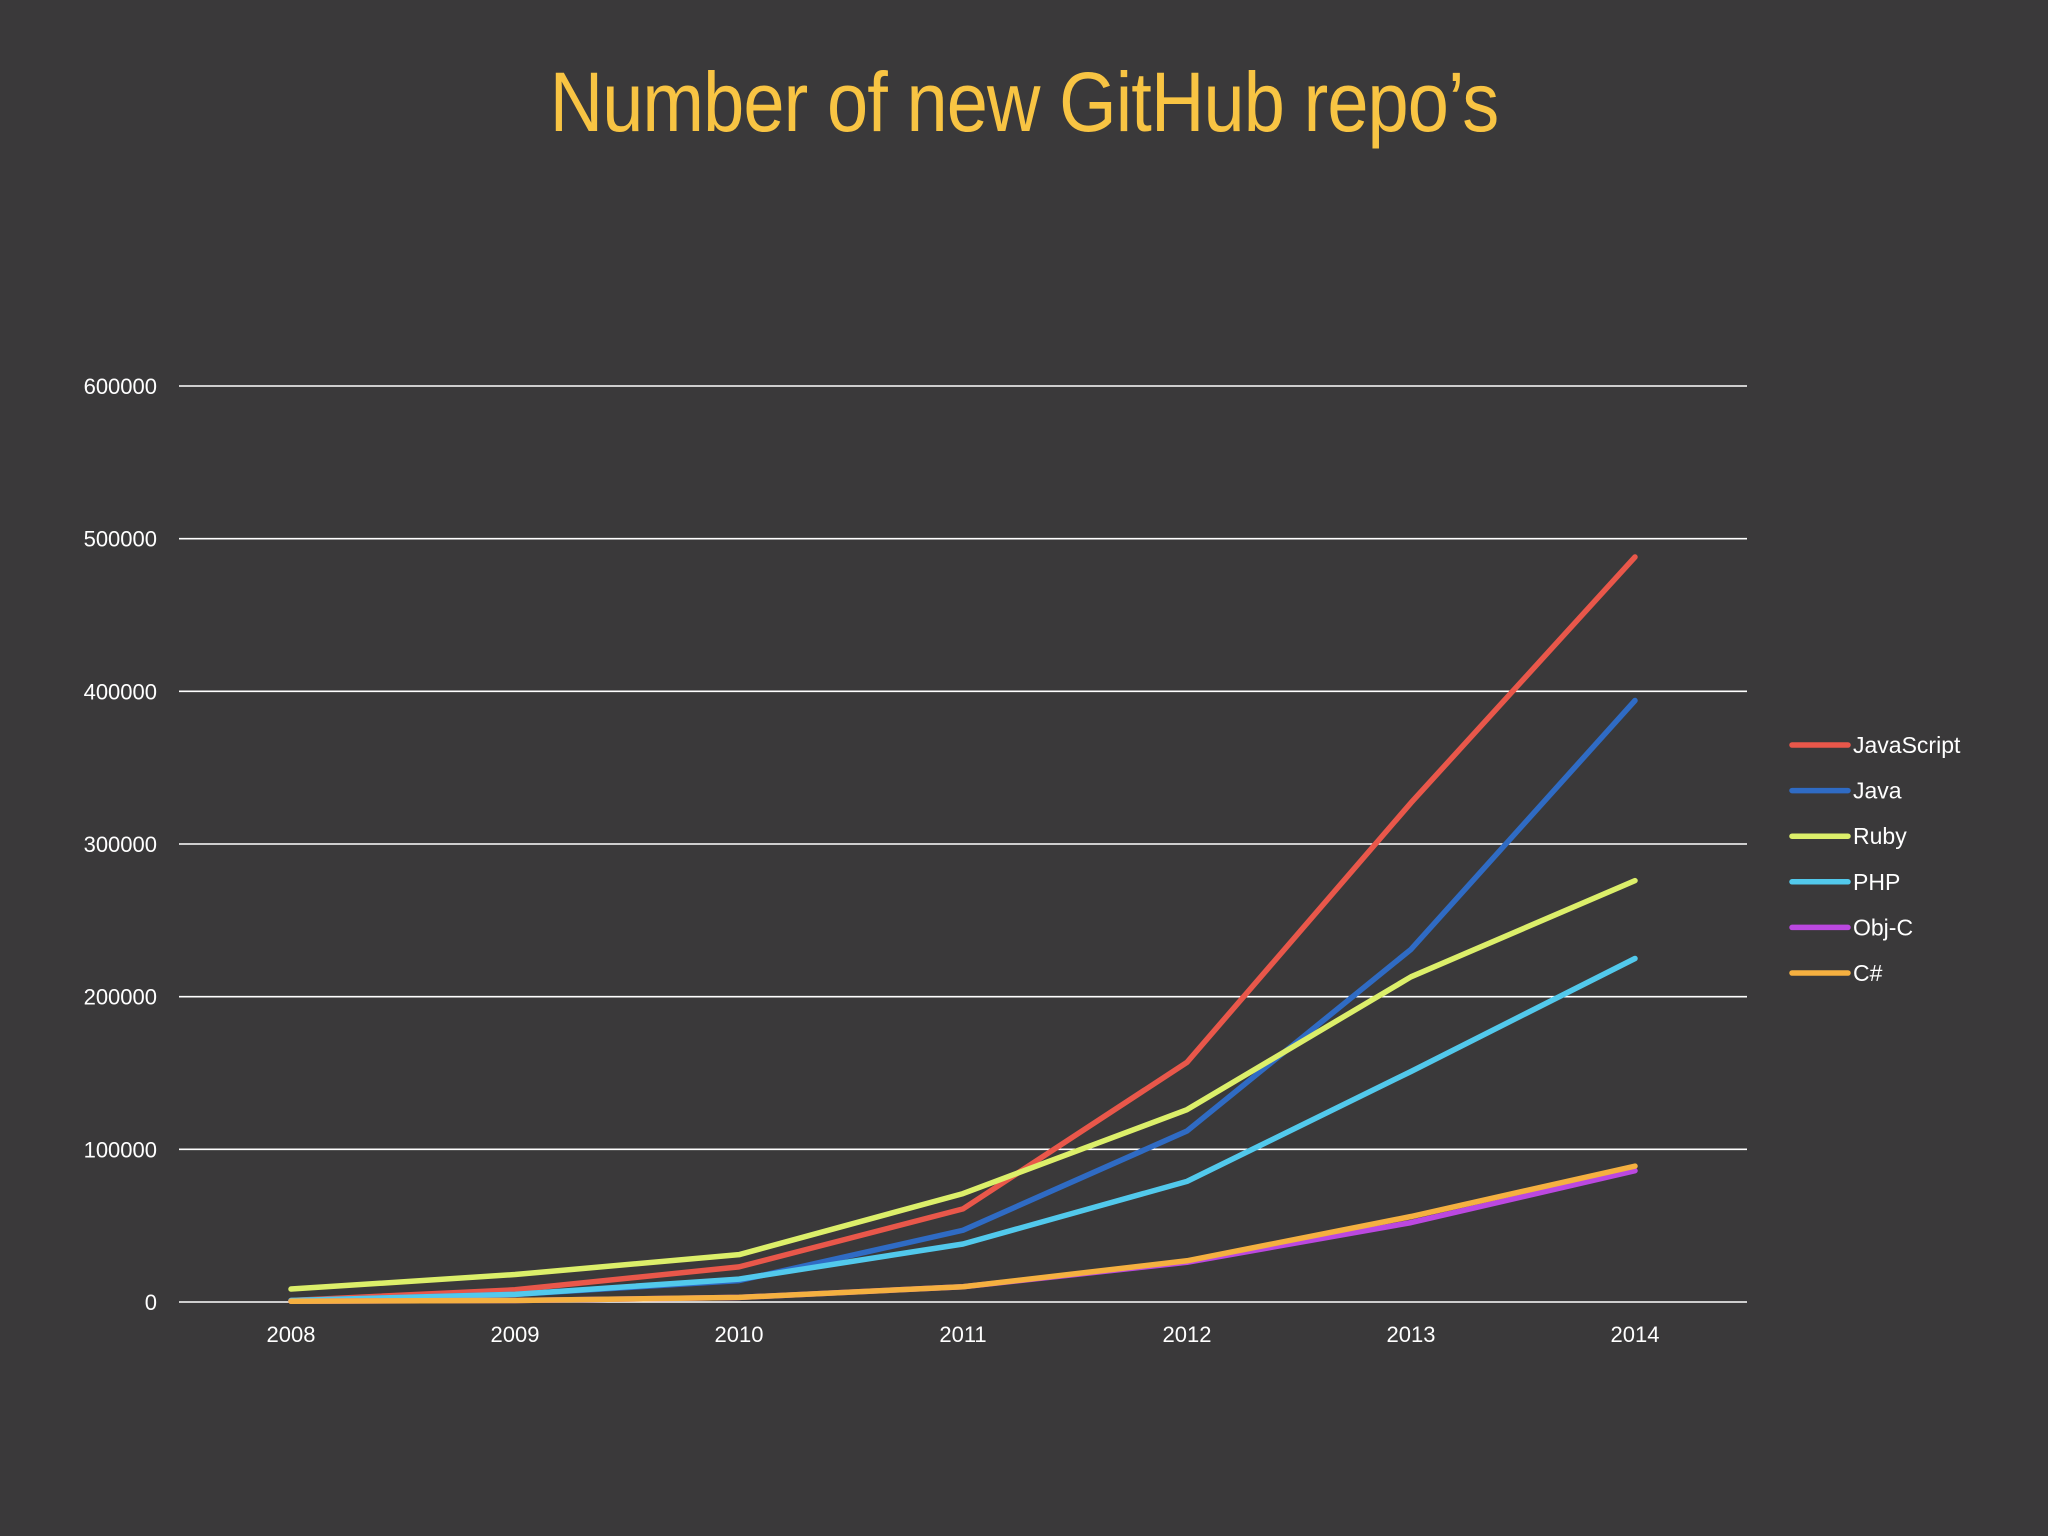  Describe the element at coordinates (1187, 1334) in the screenshot. I see `x-tick-label: 2012` at that location.